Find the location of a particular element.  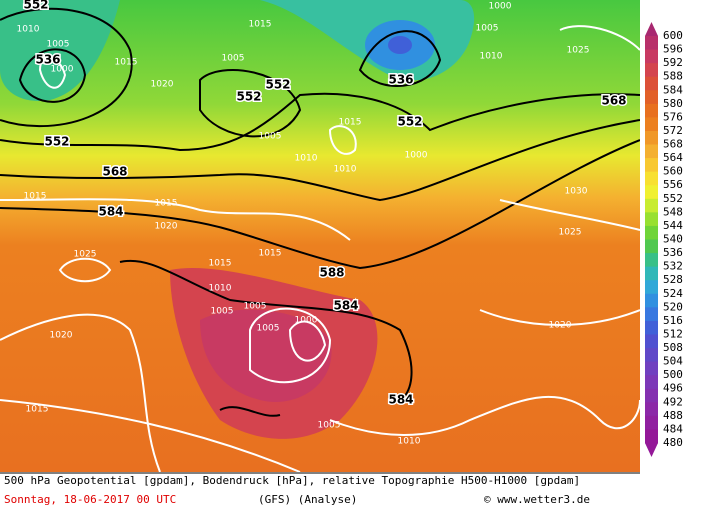

colorbar-label: 596 is located at coordinates (673, 49).